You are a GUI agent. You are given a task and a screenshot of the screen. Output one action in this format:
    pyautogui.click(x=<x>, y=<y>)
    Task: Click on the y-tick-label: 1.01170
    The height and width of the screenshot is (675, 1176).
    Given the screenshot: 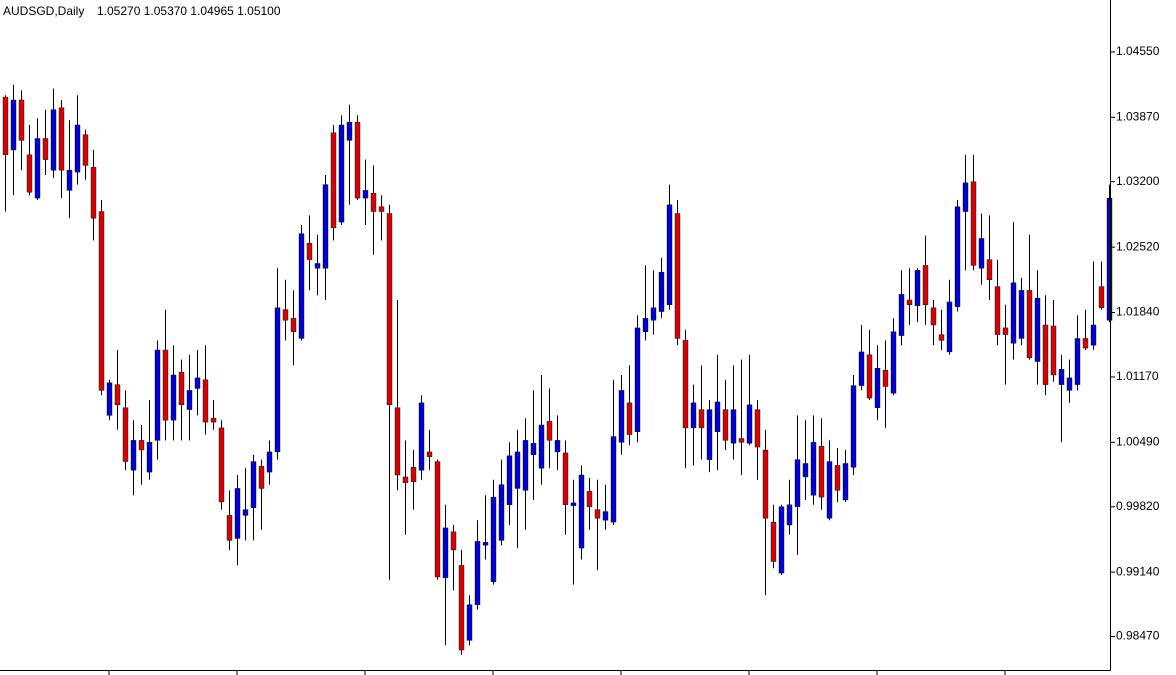 What is the action you would take?
    pyautogui.click(x=1137, y=376)
    